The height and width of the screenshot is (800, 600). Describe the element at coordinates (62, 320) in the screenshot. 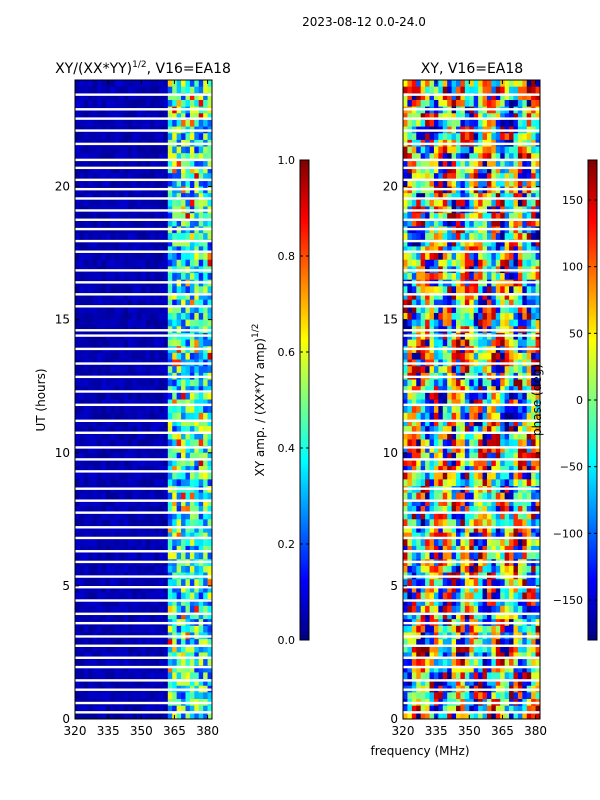

I see `y-tick-label: 15` at that location.